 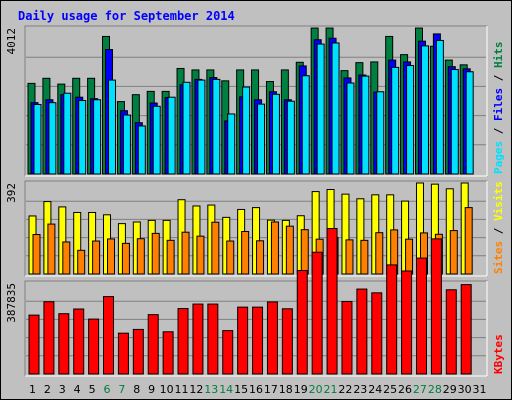 What do you see at coordinates (498, 157) in the screenshot?
I see `legend-entry: Pages` at bounding box center [498, 157].